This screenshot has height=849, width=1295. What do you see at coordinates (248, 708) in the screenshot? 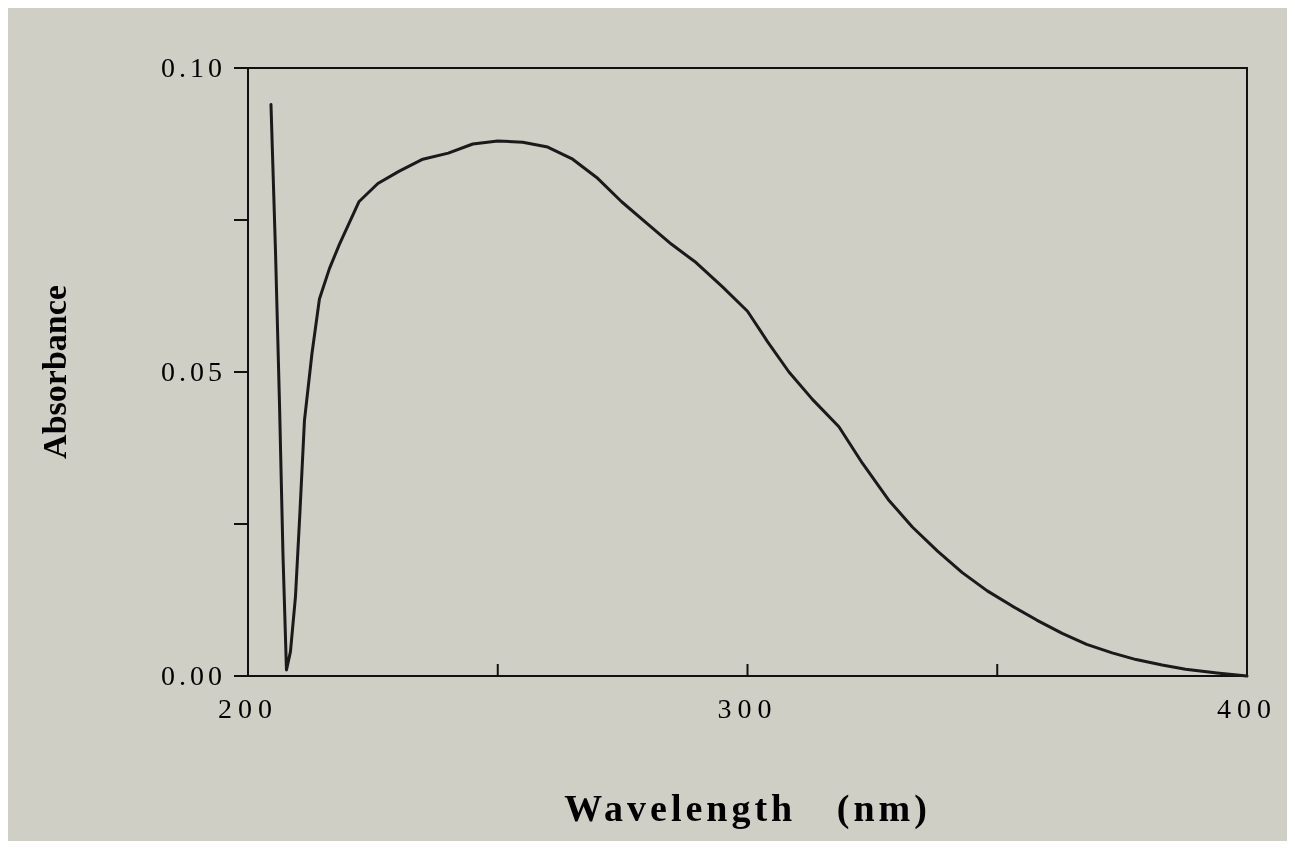
I see `x-tick-label: 200` at bounding box center [248, 708].